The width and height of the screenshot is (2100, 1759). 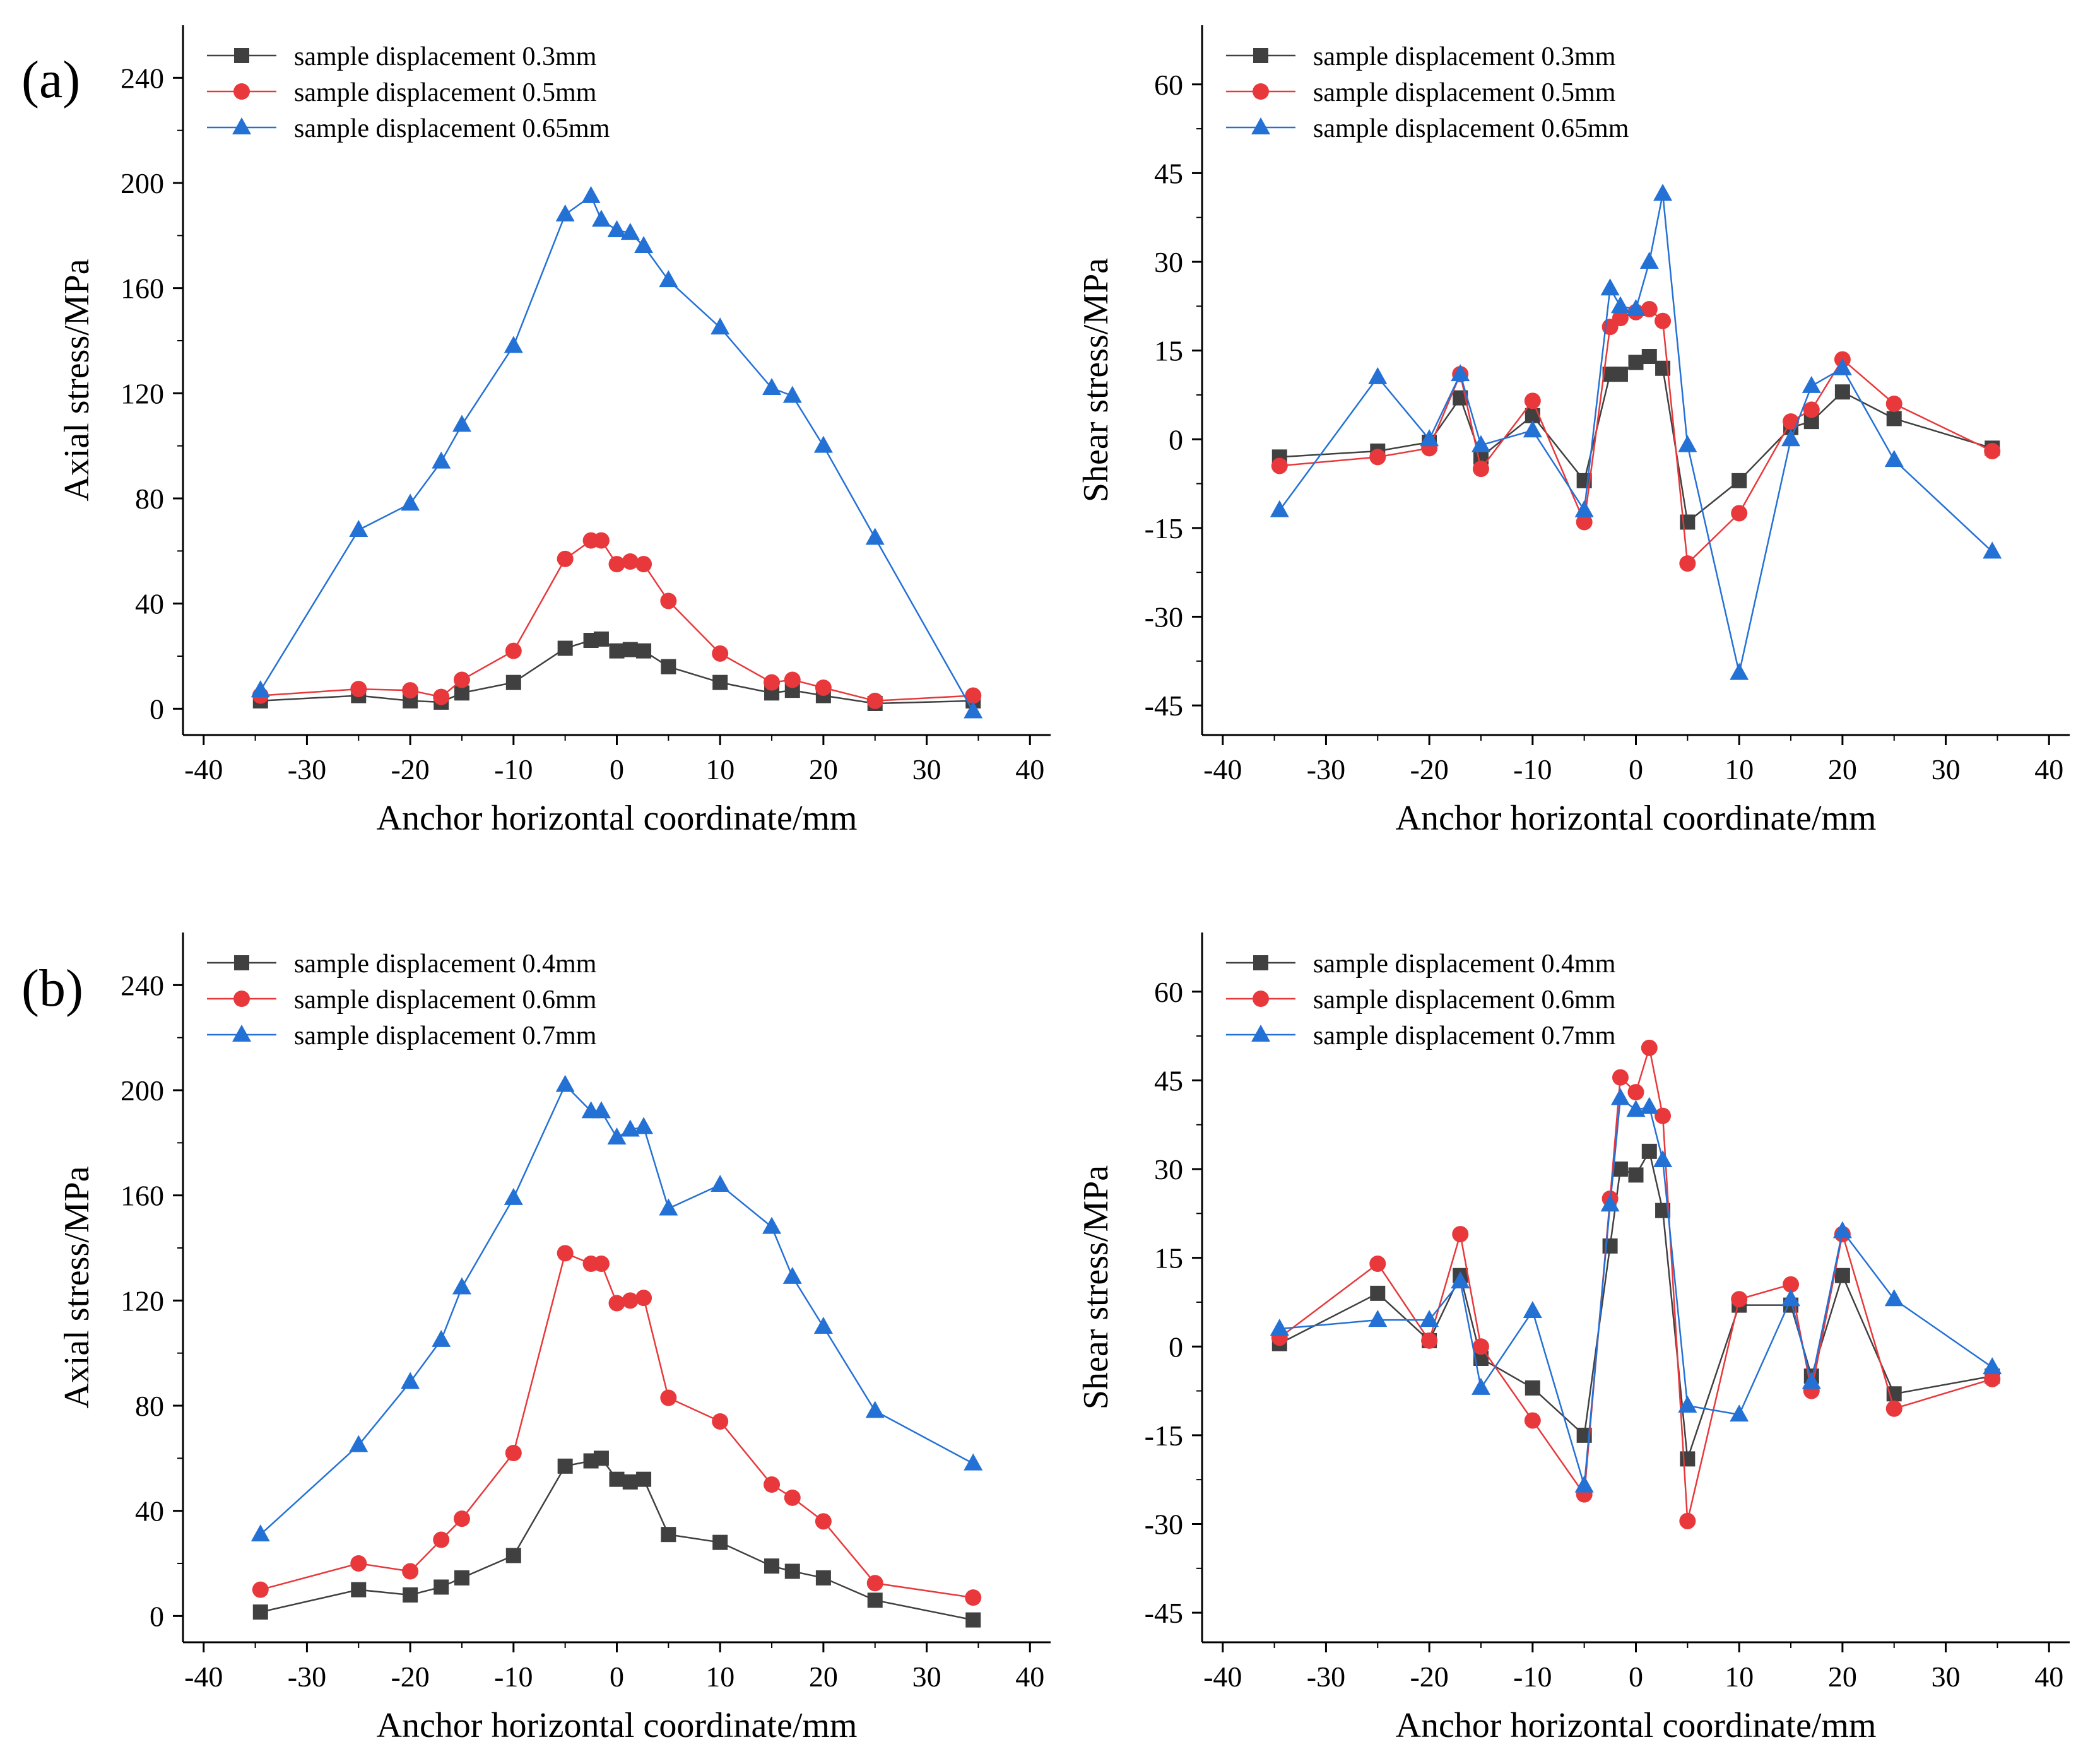 I want to click on x-tick-label: 30, so click(x=1946, y=1677).